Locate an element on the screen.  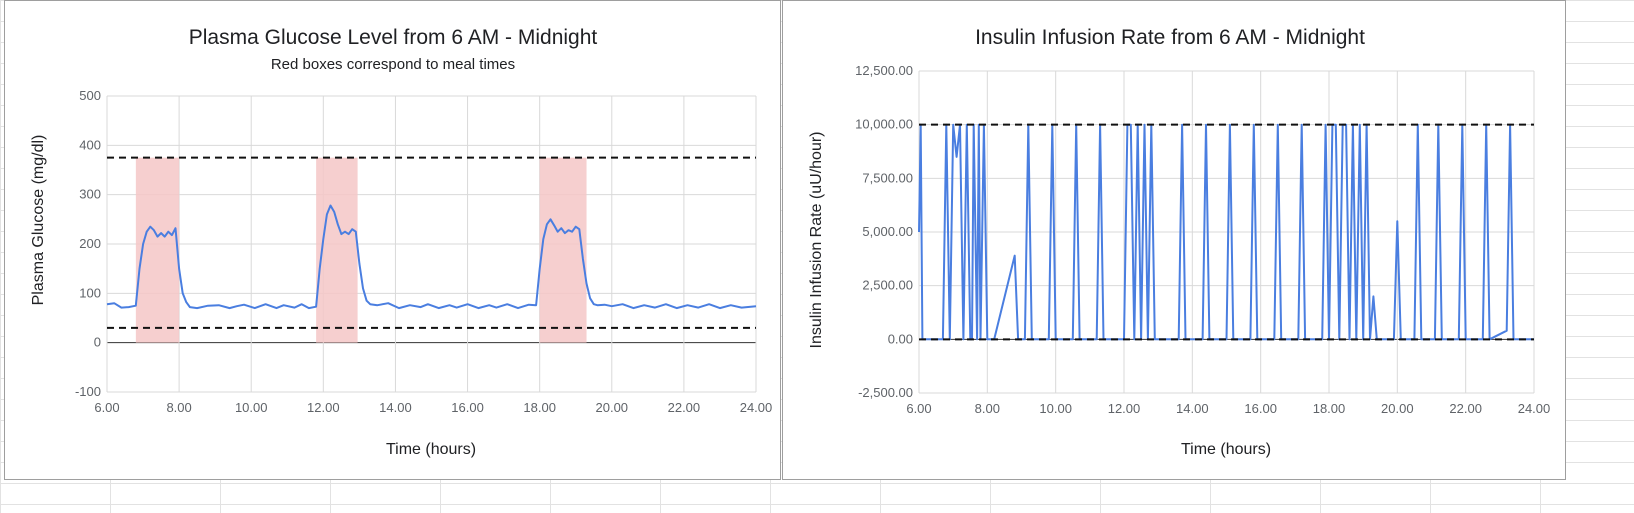
y-tick-label: 200 is located at coordinates (90, 243).